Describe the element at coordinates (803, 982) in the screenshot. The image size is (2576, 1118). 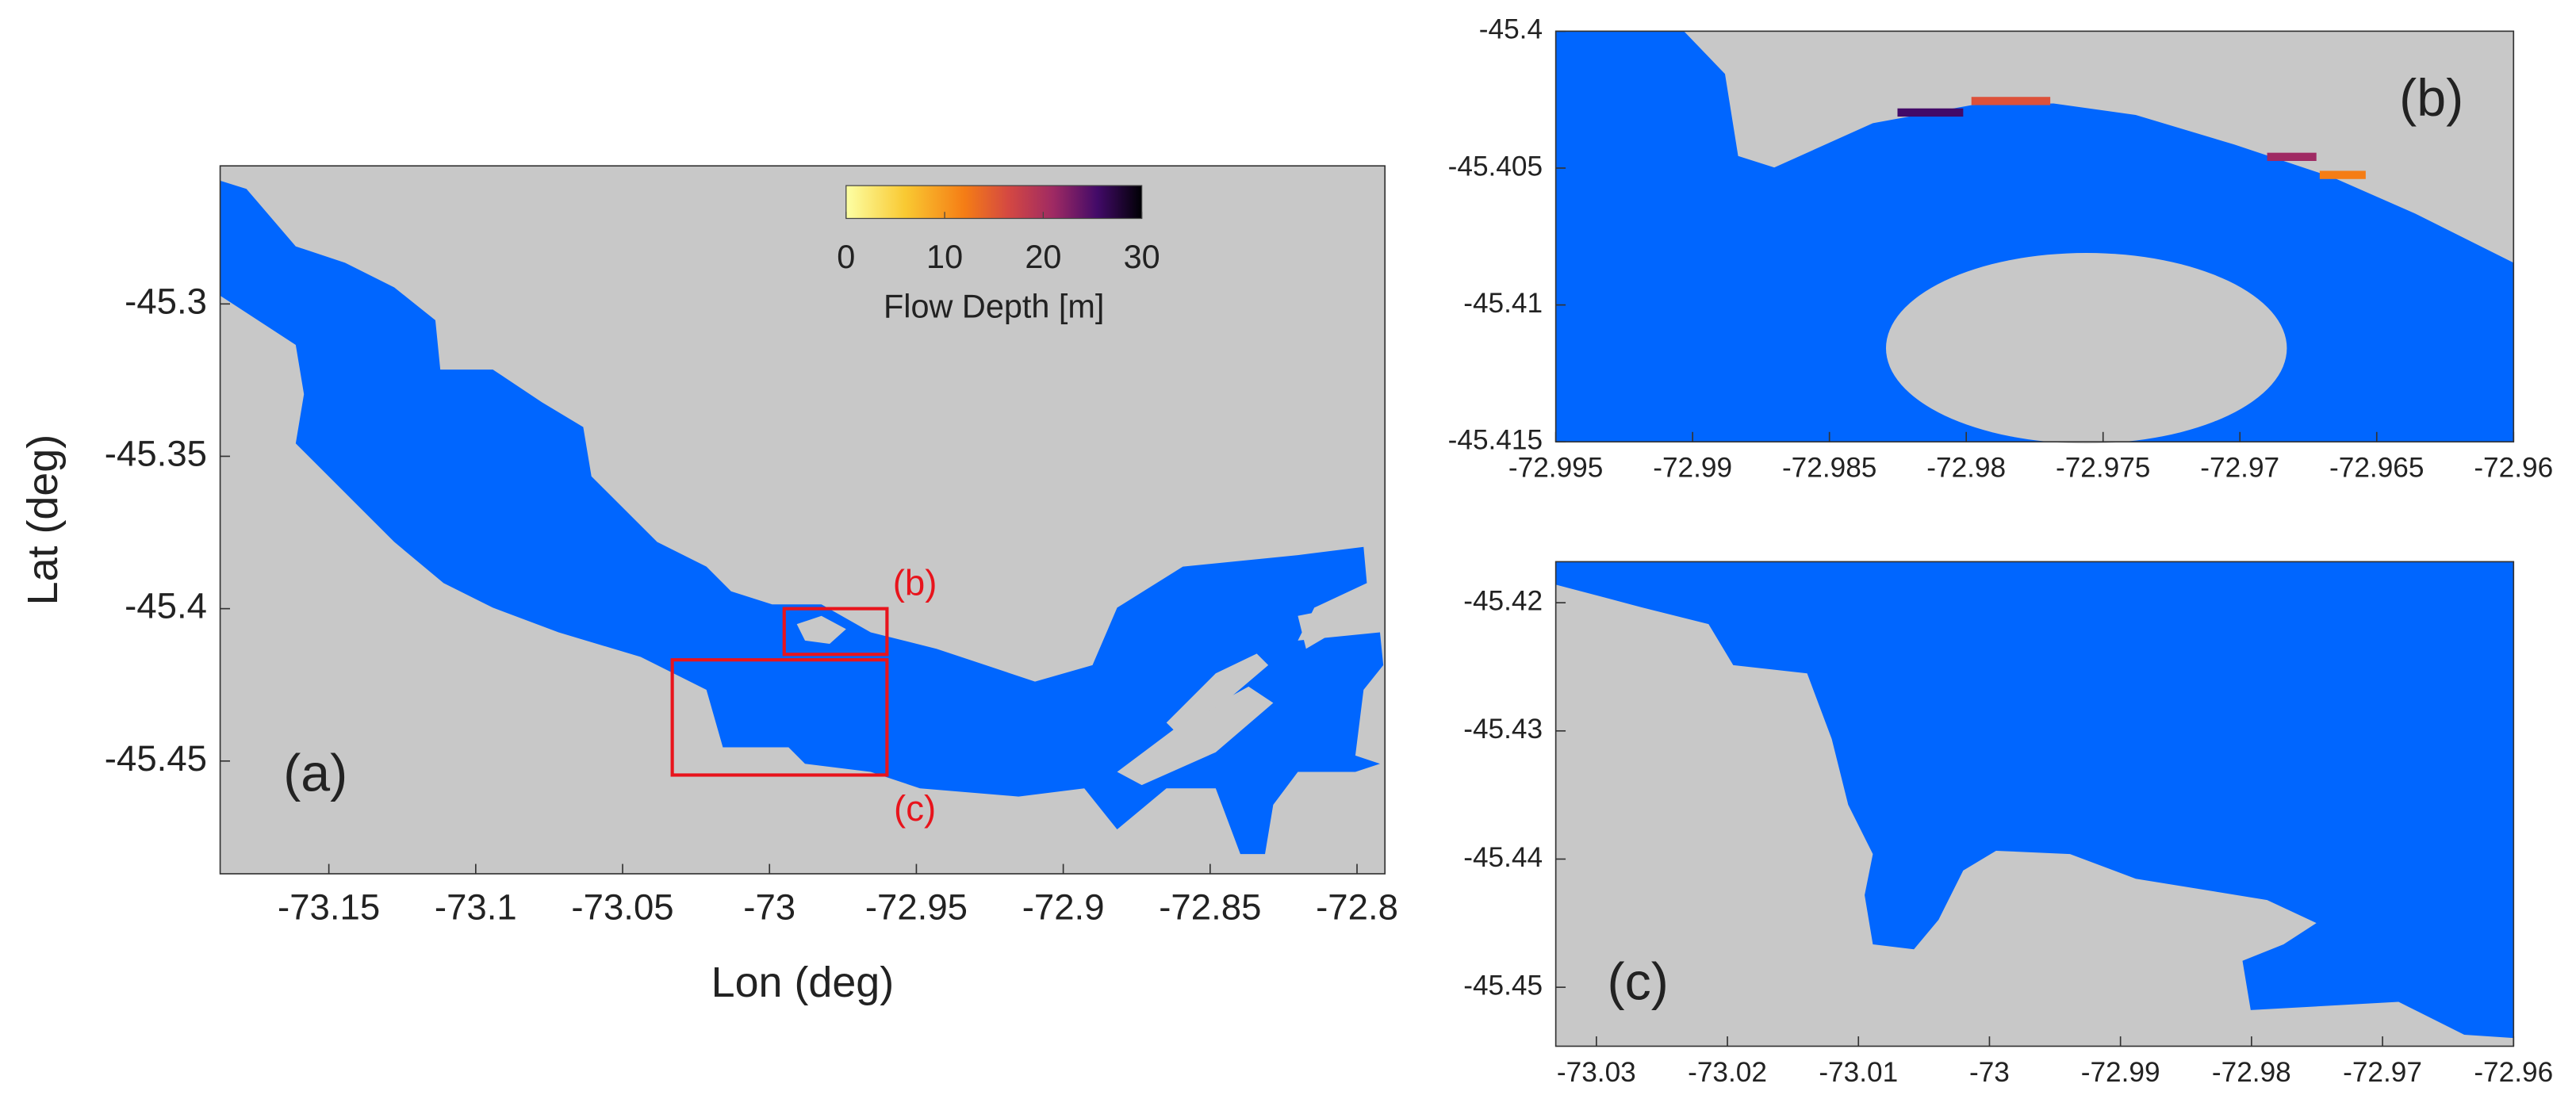
I see `x-axis-label: Lon (deg)` at that location.